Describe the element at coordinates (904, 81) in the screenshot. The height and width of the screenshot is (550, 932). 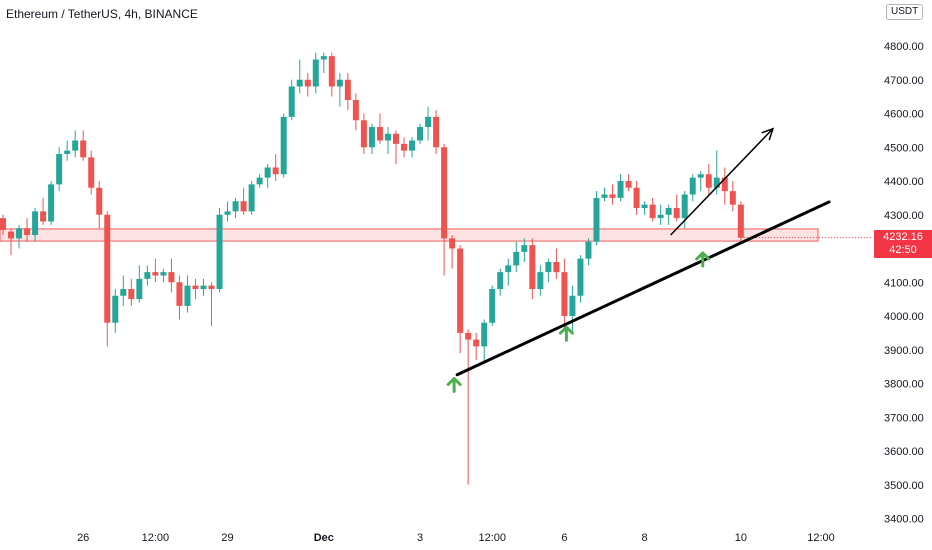
I see `price-tick-label: 4700.00` at that location.